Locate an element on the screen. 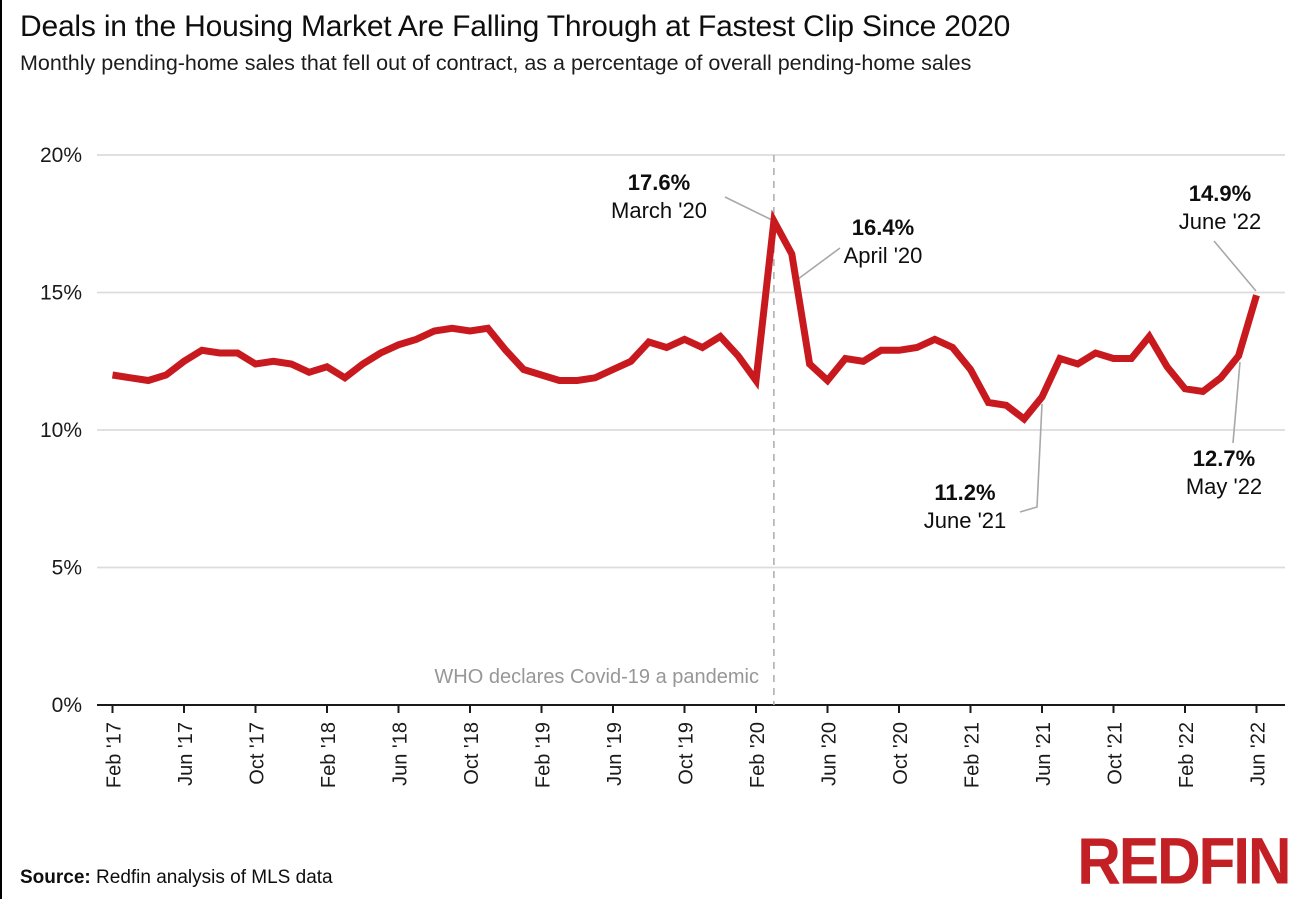 The width and height of the screenshot is (1297, 899). x-axis-label: Feb '21 is located at coordinates (973, 755).